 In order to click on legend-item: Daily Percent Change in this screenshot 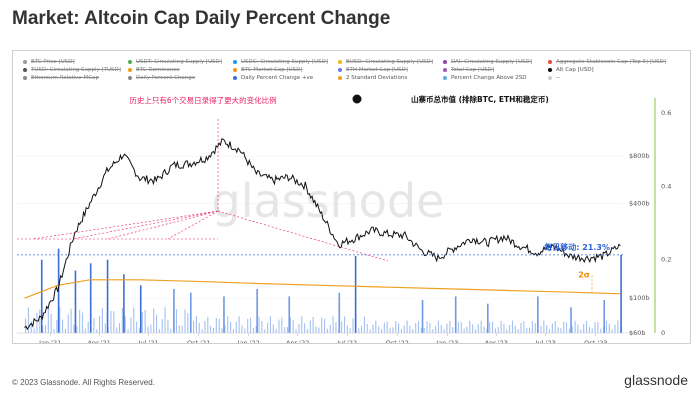, I will do `click(161, 78)`.